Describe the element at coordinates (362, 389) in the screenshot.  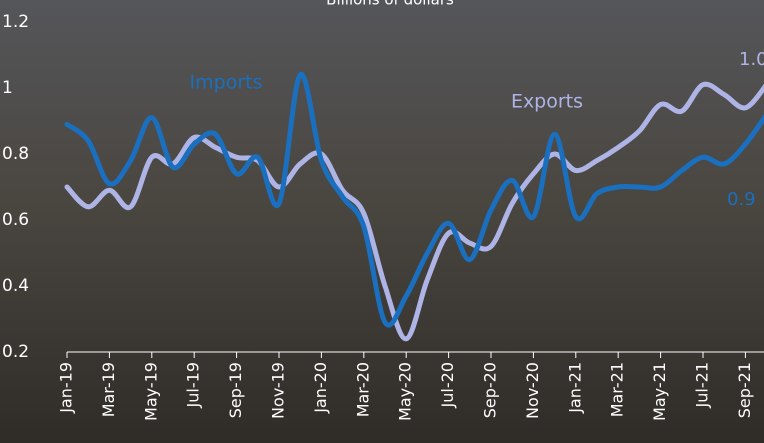
I see `x-tick-label: Mar-20` at that location.